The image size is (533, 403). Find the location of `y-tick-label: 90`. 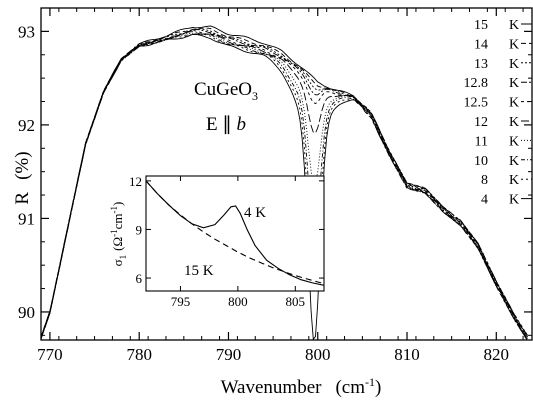

y-tick-label: 90 is located at coordinates (26, 312).